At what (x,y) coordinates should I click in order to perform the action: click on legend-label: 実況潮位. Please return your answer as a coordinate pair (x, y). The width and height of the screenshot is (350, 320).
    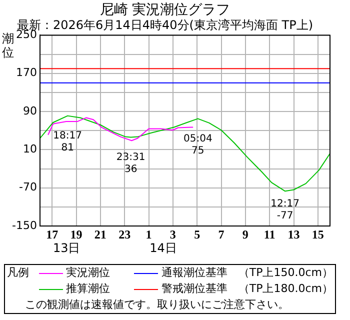
    Looking at the image, I should click on (87, 273).